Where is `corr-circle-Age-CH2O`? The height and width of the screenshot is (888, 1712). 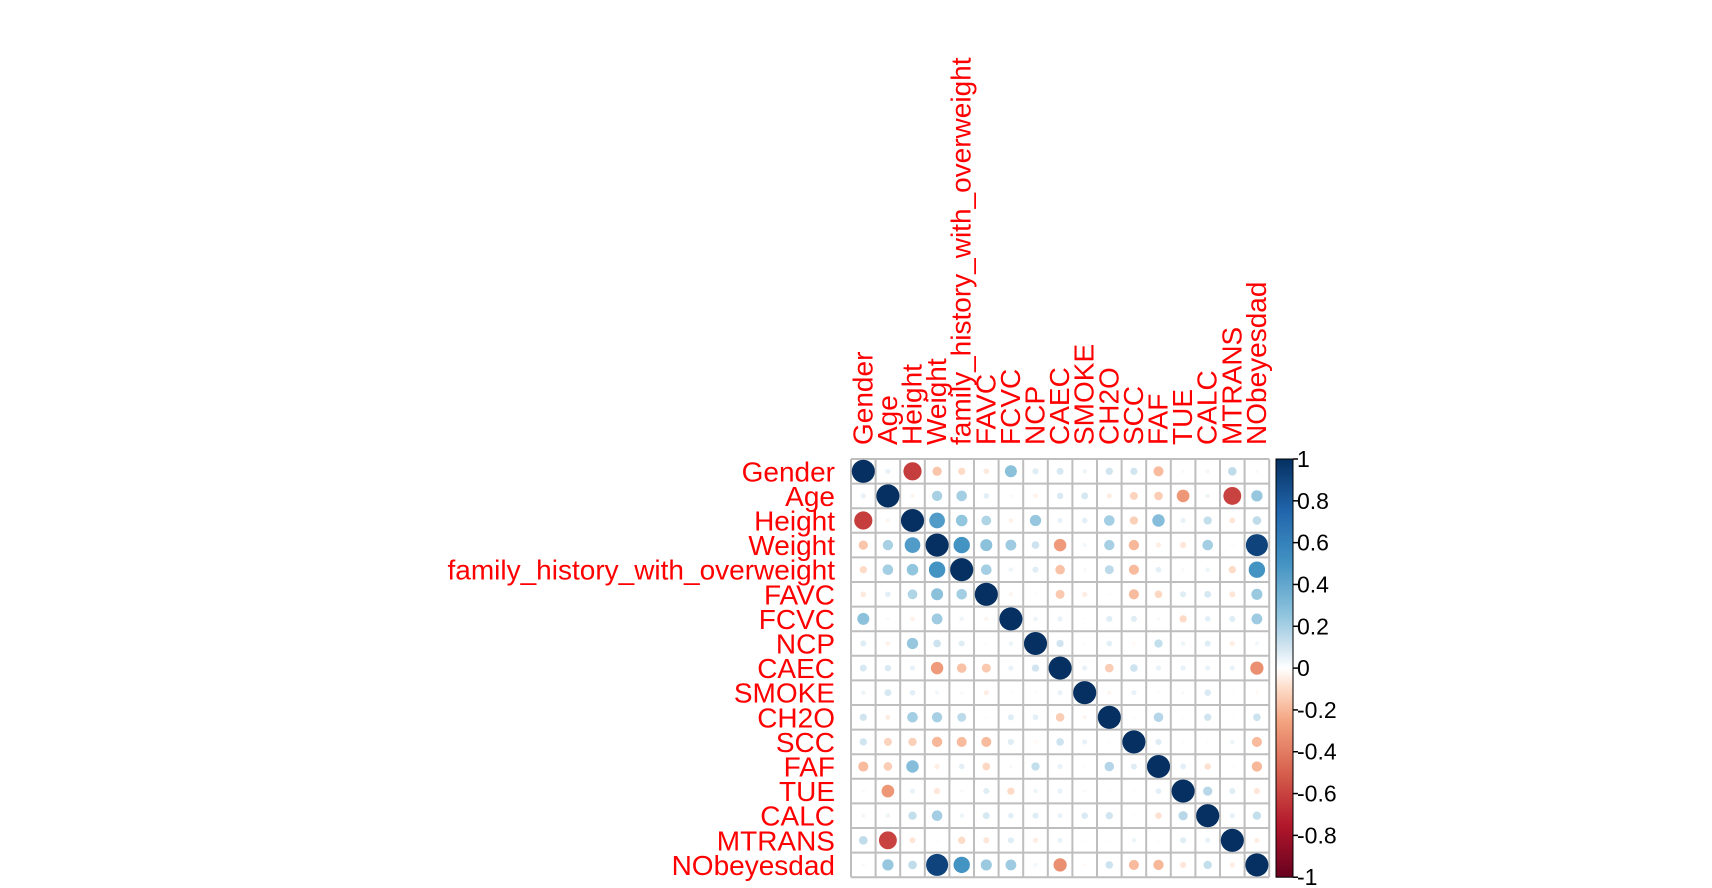
corr-circle-Age-CH2O is located at coordinates (1109, 496).